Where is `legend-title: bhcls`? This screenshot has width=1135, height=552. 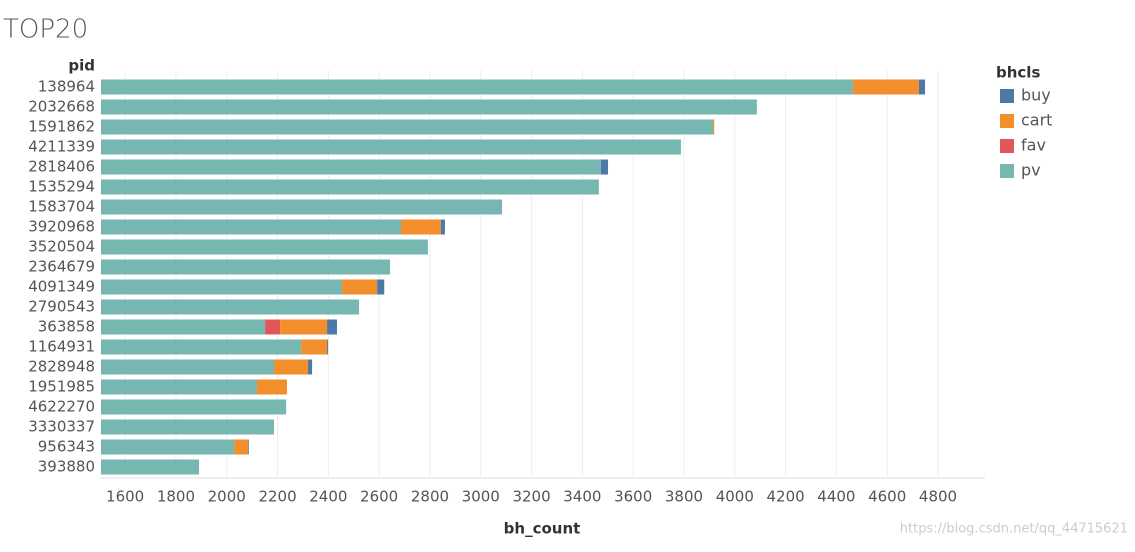
legend-title: bhcls is located at coordinates (1018, 73).